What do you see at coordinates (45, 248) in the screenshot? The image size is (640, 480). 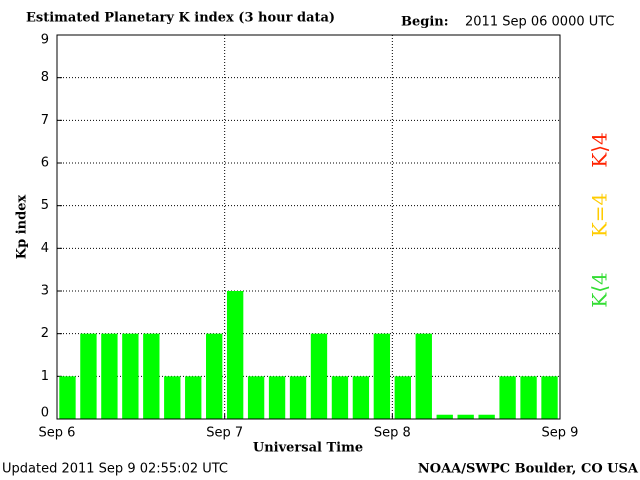 I see `y-tick-label: 4` at bounding box center [45, 248].